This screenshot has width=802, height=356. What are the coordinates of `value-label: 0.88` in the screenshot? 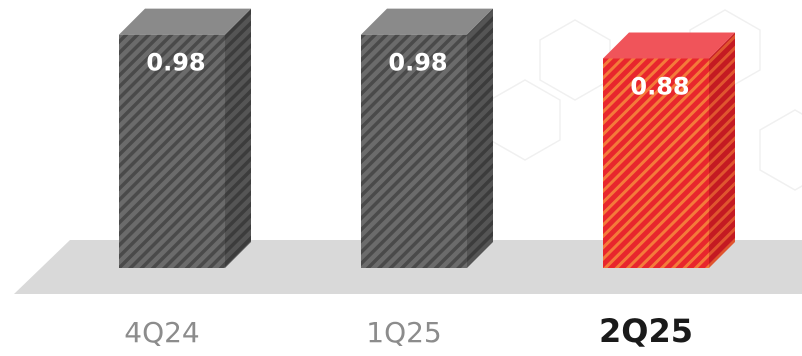 It's located at (659, 86).